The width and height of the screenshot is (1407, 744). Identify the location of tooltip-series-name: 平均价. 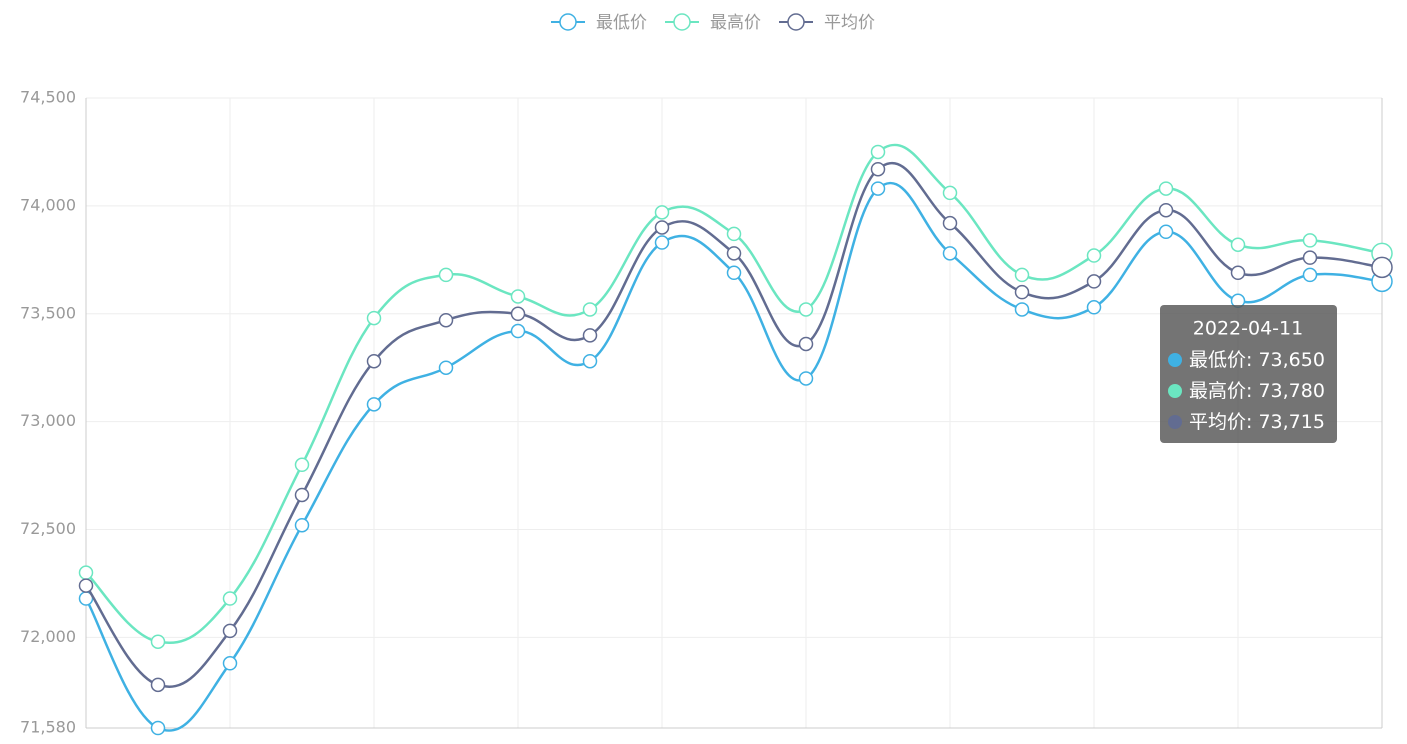
(1217, 422).